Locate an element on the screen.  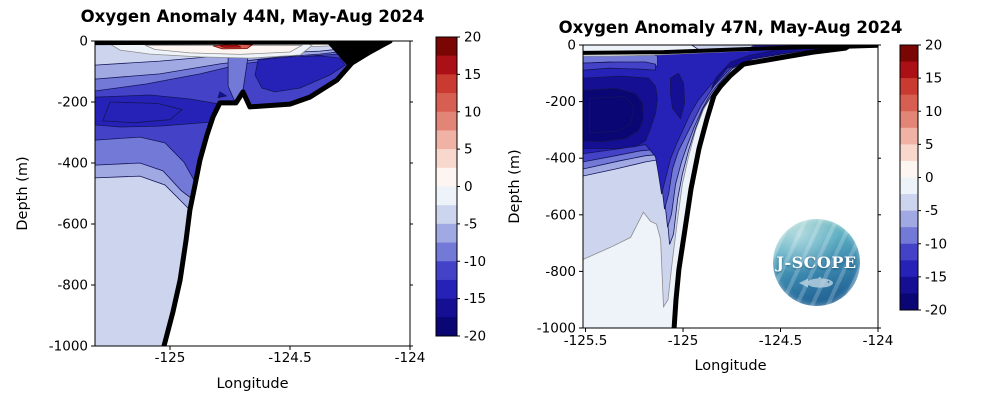
jscope-logo-text: J-SCOPE is located at coordinates (816, 262).